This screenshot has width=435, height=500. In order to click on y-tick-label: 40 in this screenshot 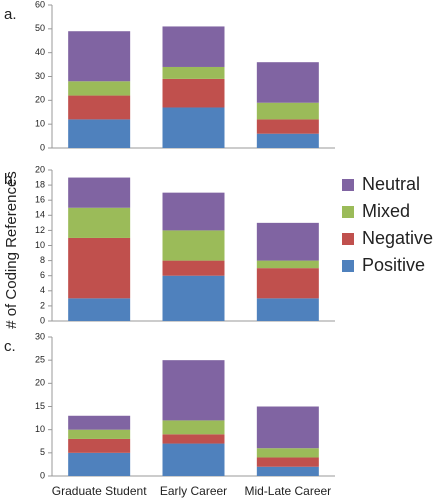, I will do `click(40, 52)`.